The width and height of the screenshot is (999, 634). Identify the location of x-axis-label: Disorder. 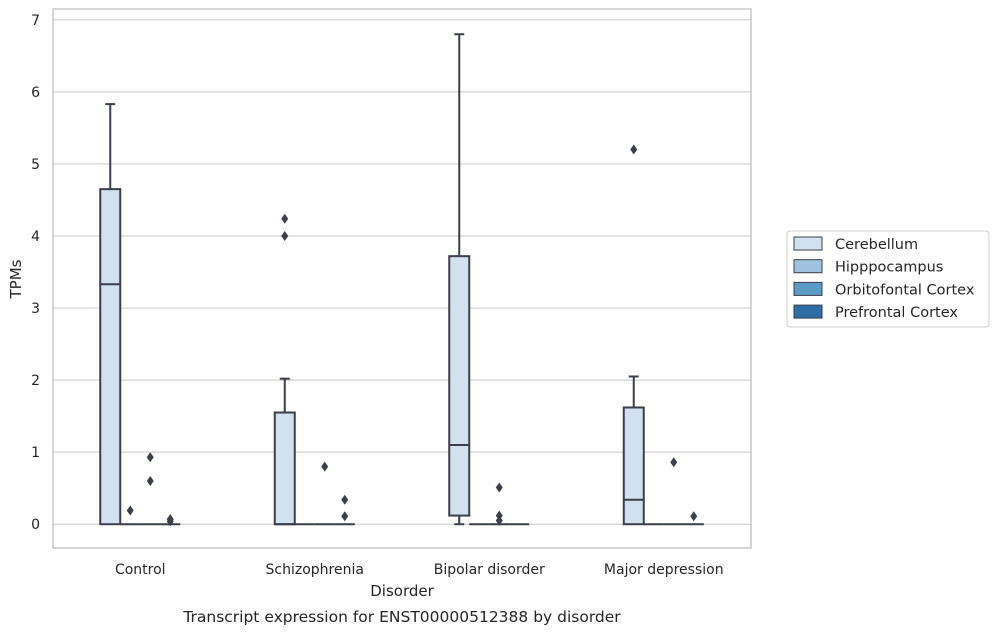
(402, 591).